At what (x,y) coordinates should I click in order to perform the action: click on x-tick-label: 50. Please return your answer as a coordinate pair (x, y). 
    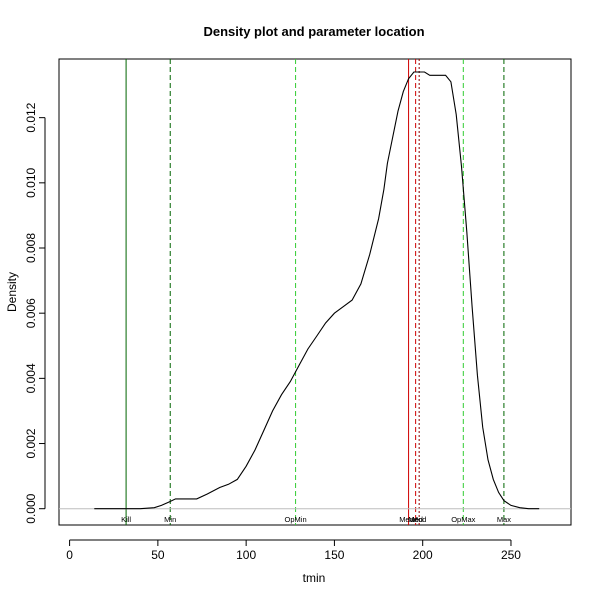
    Looking at the image, I should click on (158, 555).